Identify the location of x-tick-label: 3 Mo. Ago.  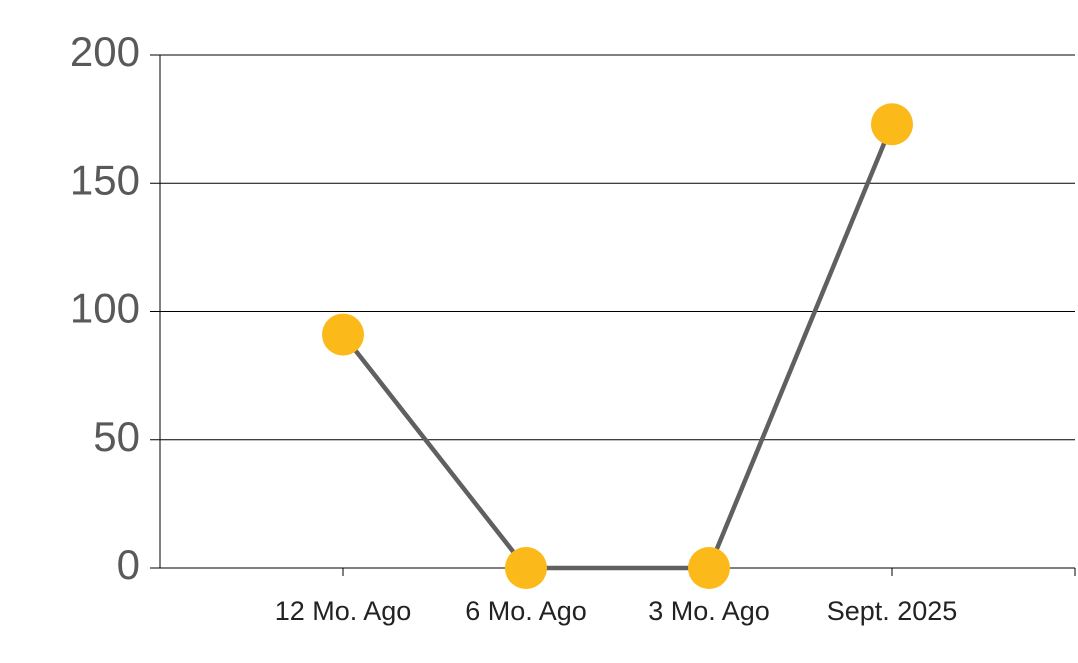
(709, 611).